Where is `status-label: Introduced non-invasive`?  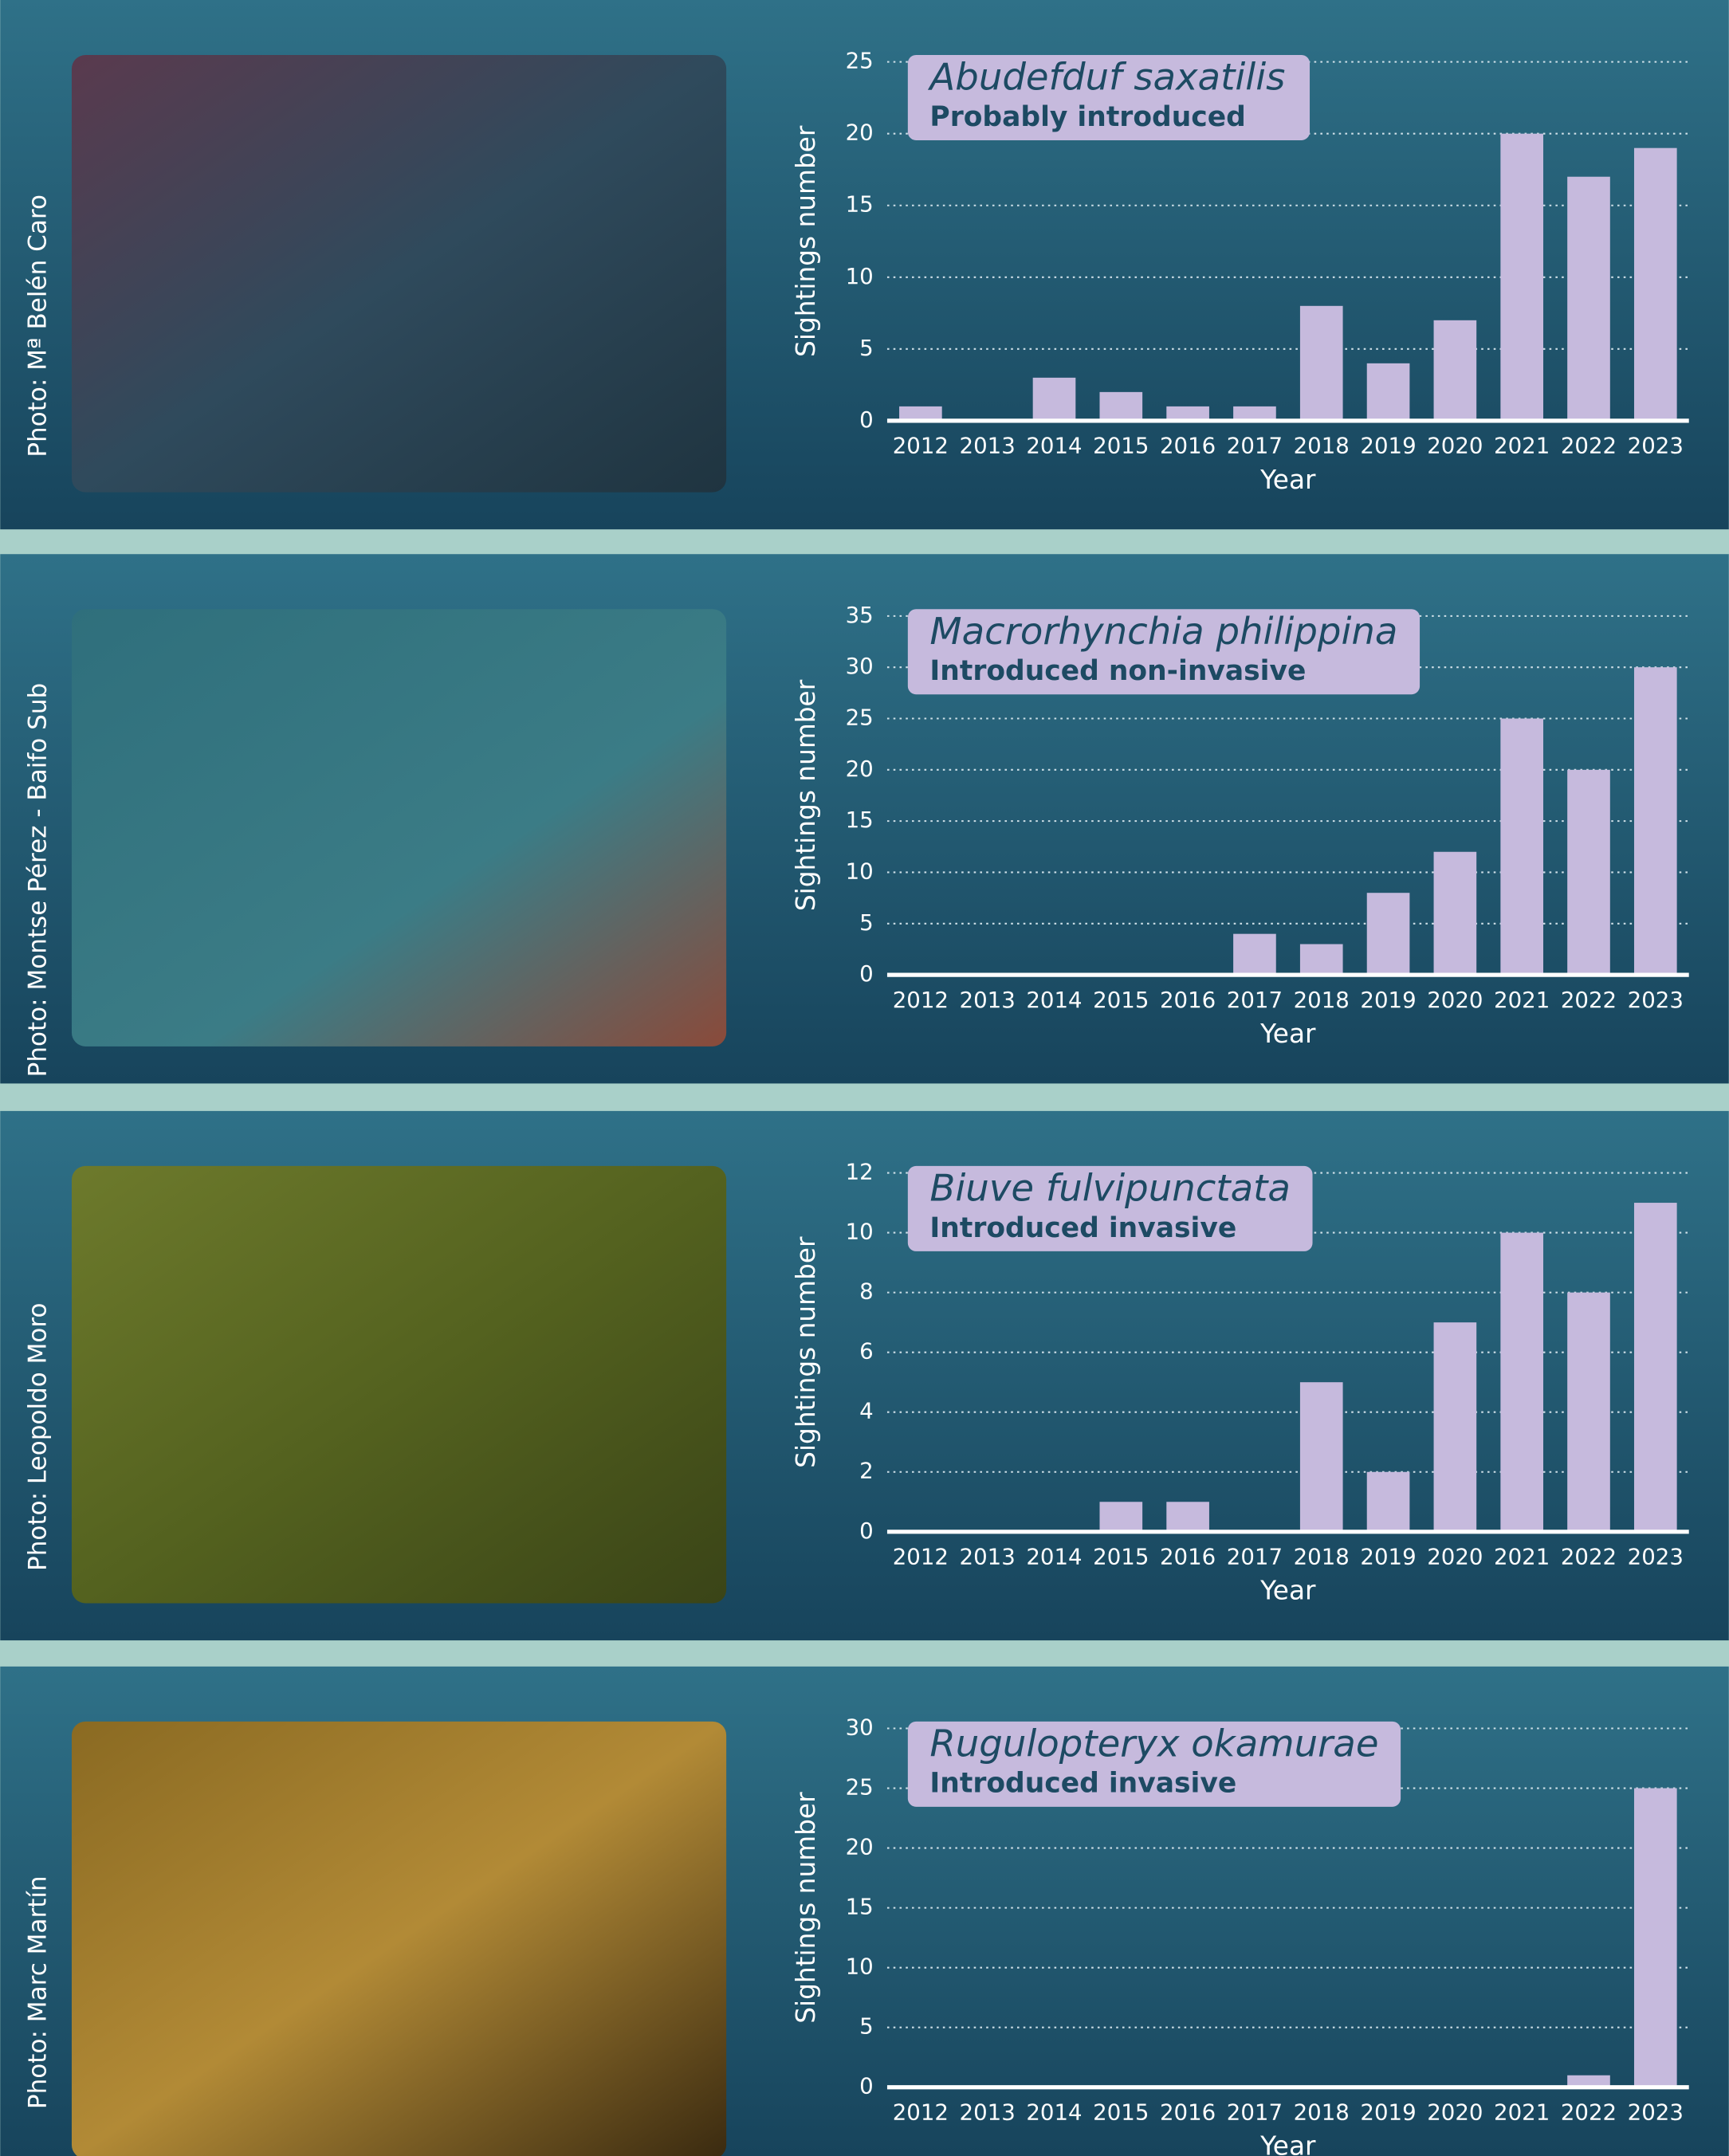 status-label: Introduced non-invasive is located at coordinates (1118, 671).